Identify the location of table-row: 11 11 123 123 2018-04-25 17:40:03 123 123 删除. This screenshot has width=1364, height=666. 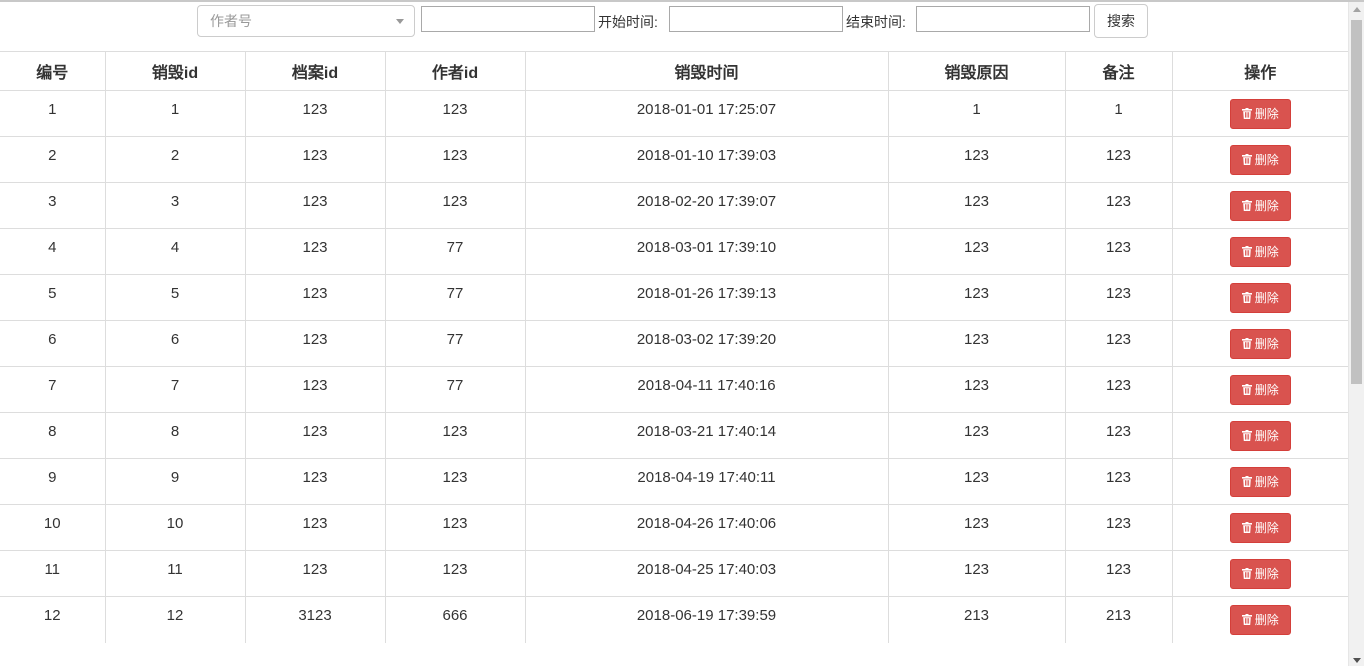
(674, 573).